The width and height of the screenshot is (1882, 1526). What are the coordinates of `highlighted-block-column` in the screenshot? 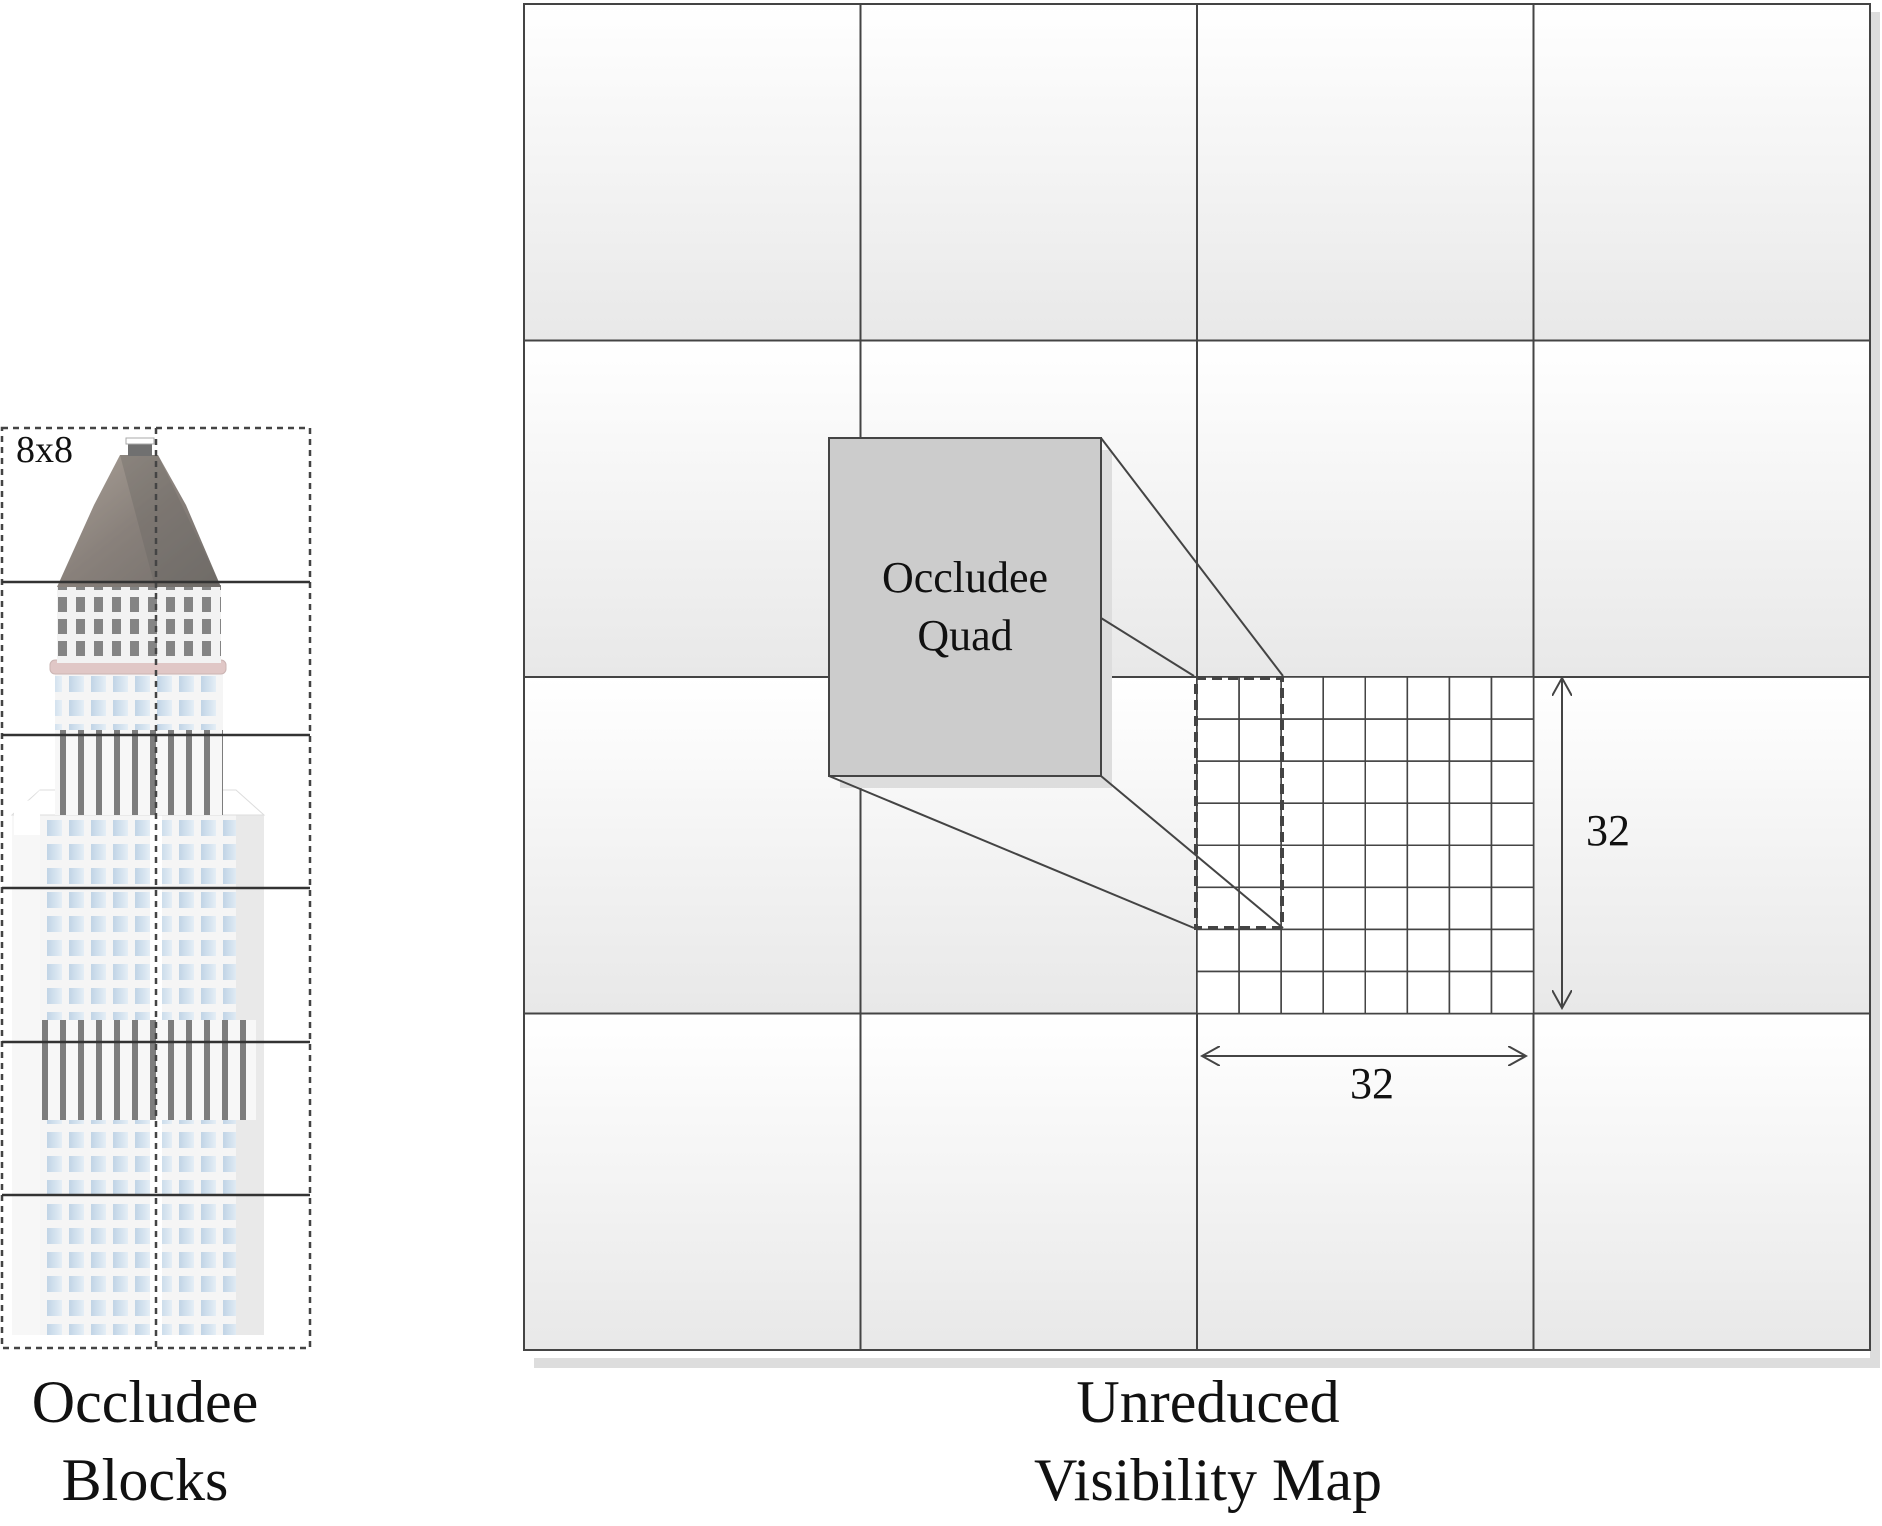 It's located at (1239, 803).